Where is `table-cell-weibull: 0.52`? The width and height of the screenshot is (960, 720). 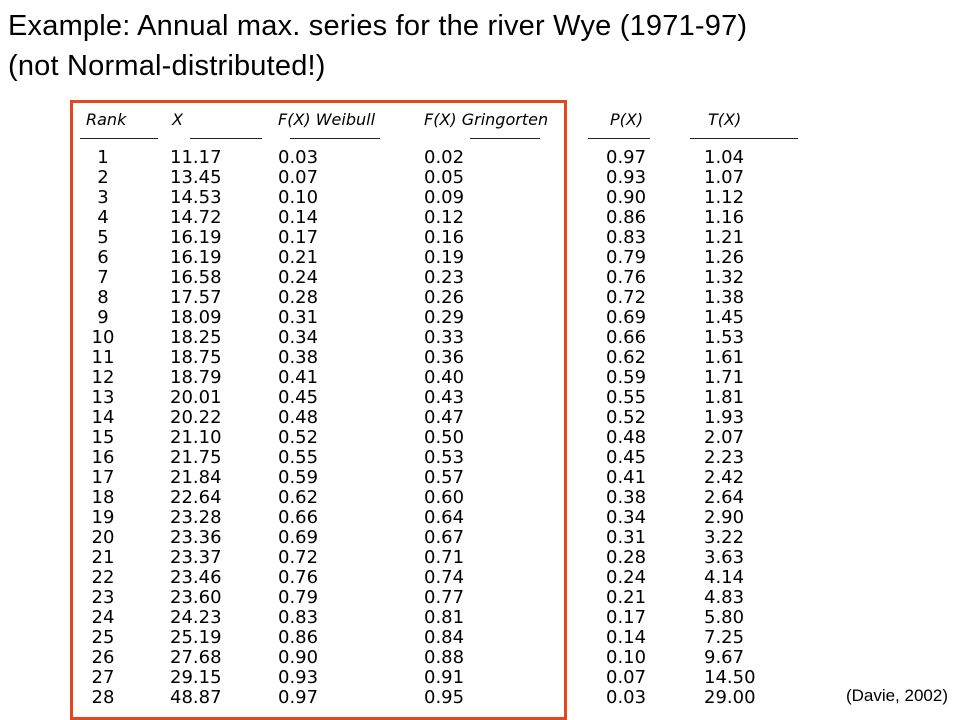
table-cell-weibull: 0.52 is located at coordinates (298, 437).